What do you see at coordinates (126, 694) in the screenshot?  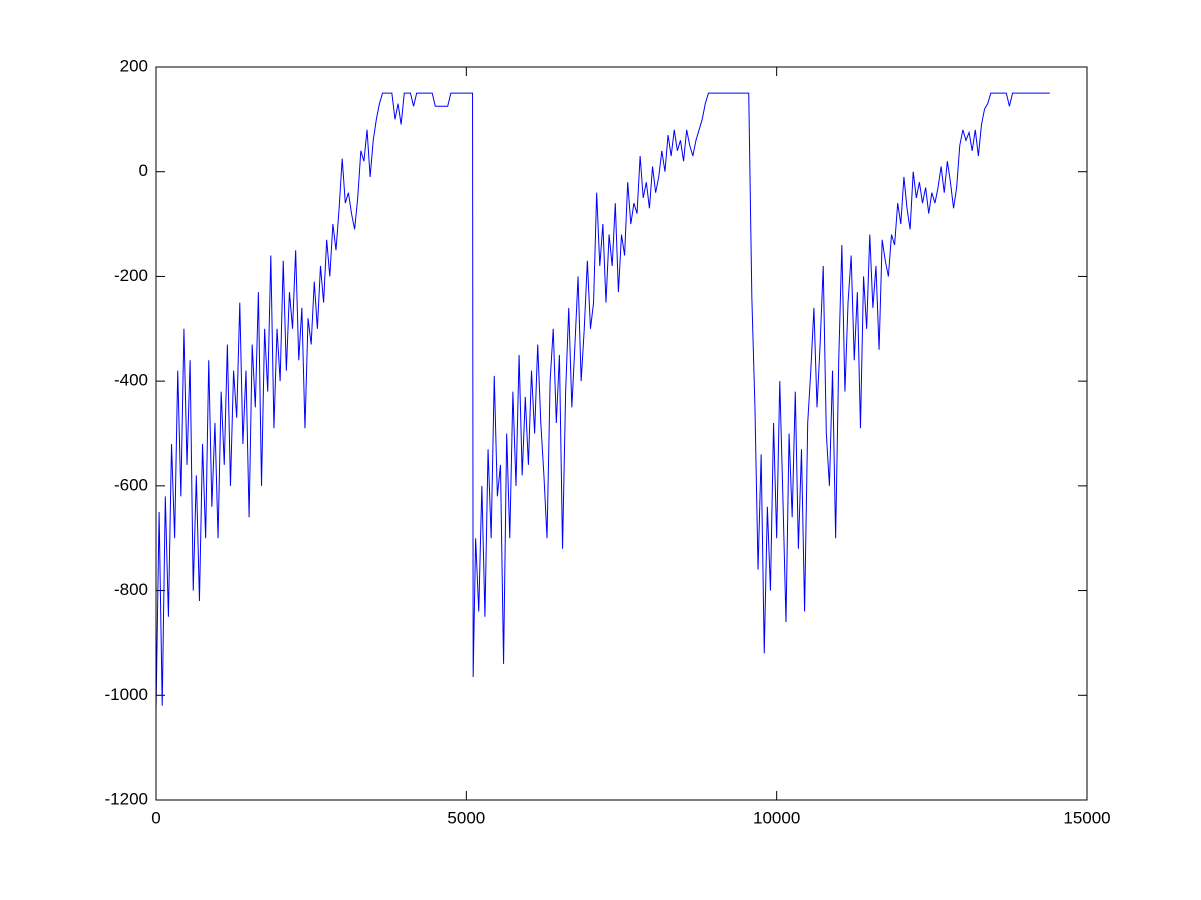 I see `y-tick-label: -1000` at bounding box center [126, 694].